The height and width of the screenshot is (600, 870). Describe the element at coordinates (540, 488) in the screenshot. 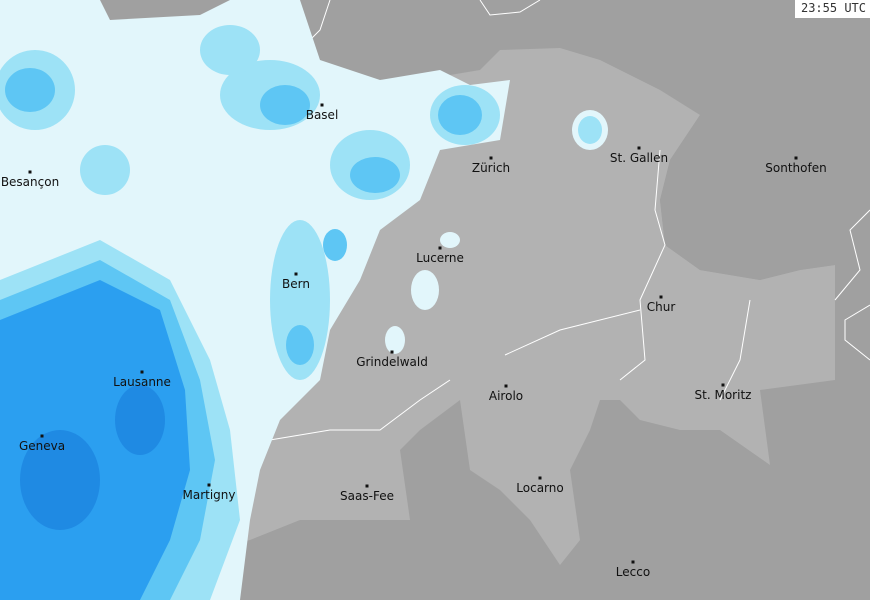

I see `city-label: Locarno` at that location.